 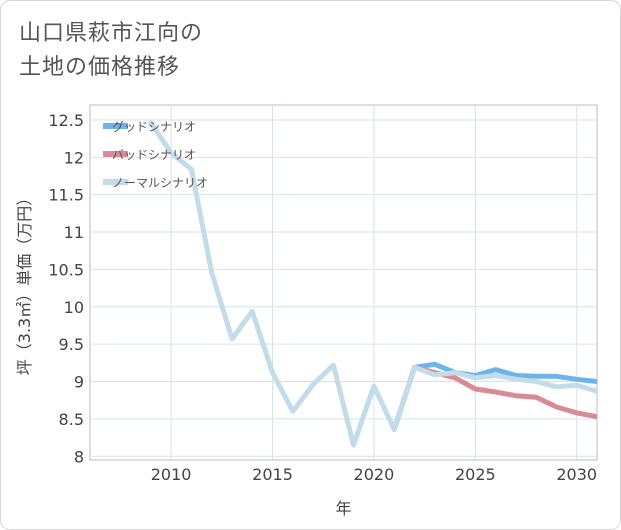 What do you see at coordinates (74, 157) in the screenshot?
I see `y-tick-label: 12` at bounding box center [74, 157].